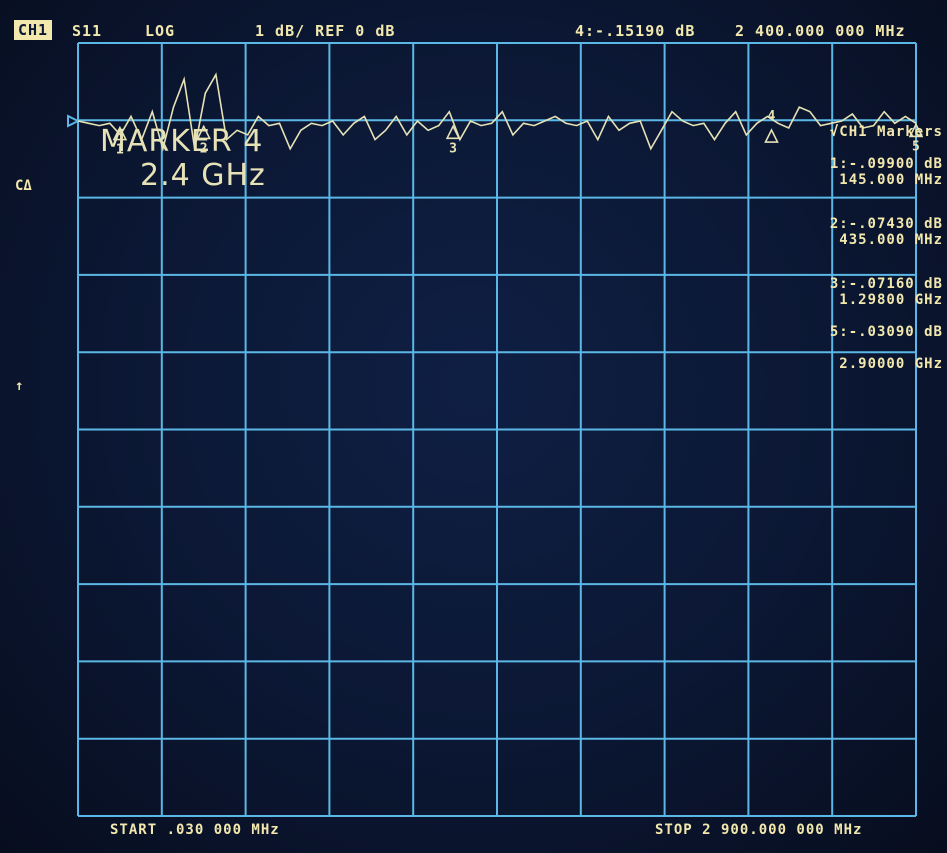 Image resolution: width=947 pixels, height=853 pixels. I want to click on marker-5-symbol, so click(916, 130).